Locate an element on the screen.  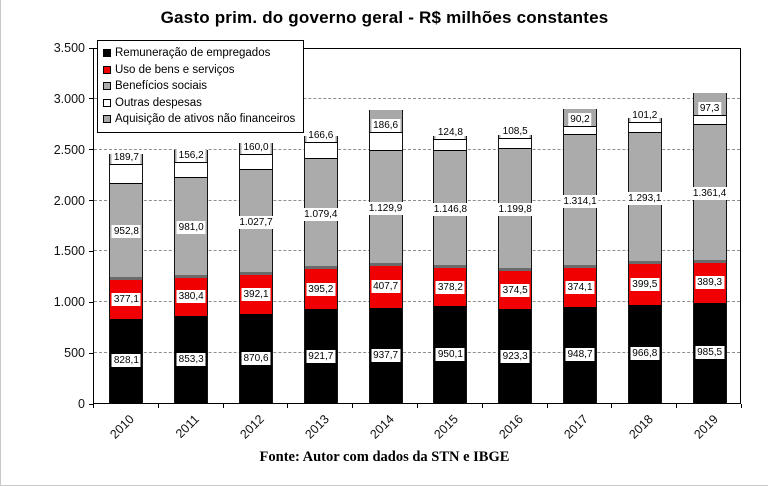
data-label-remuneracao-de-empregados-2017: 948,7 is located at coordinates (580, 355).